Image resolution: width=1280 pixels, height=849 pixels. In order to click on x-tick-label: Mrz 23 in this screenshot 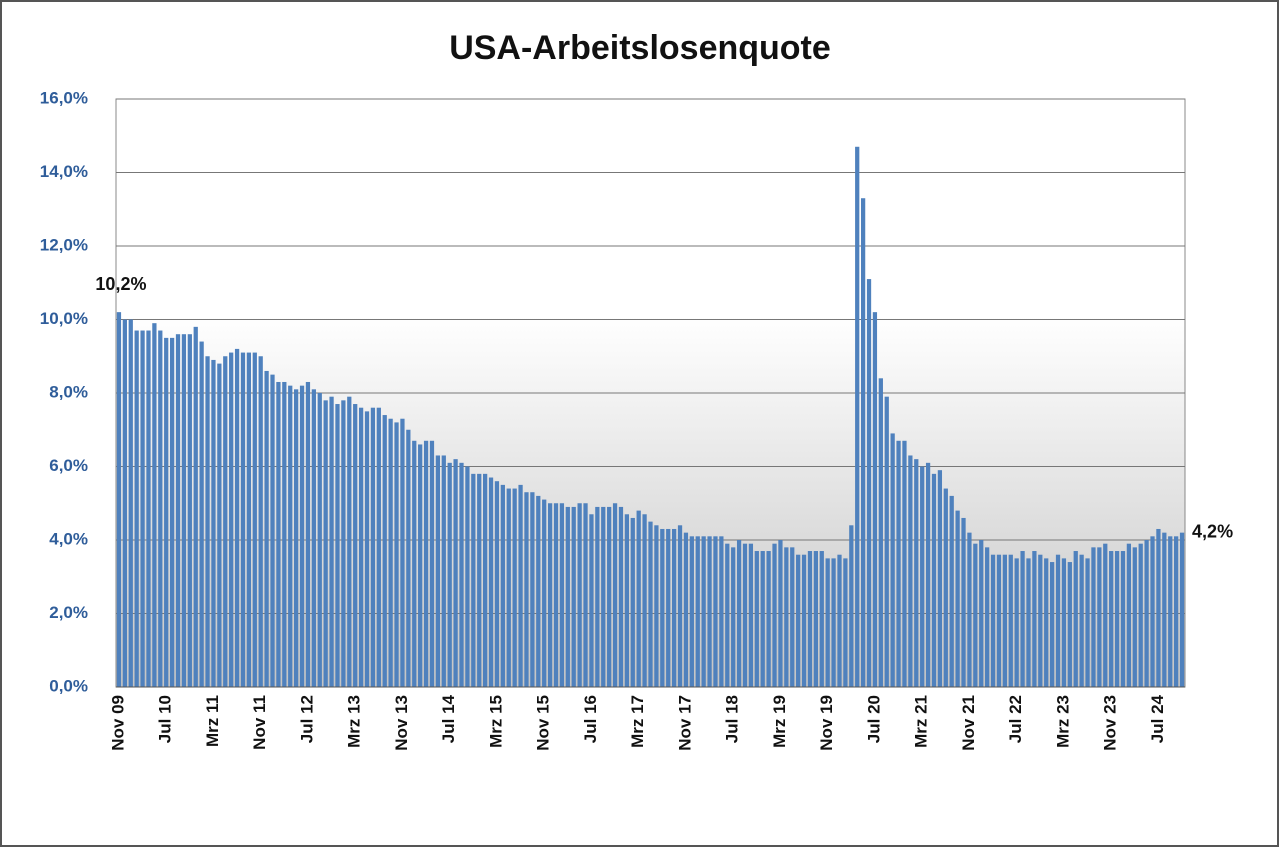, I will do `click(1062, 721)`.